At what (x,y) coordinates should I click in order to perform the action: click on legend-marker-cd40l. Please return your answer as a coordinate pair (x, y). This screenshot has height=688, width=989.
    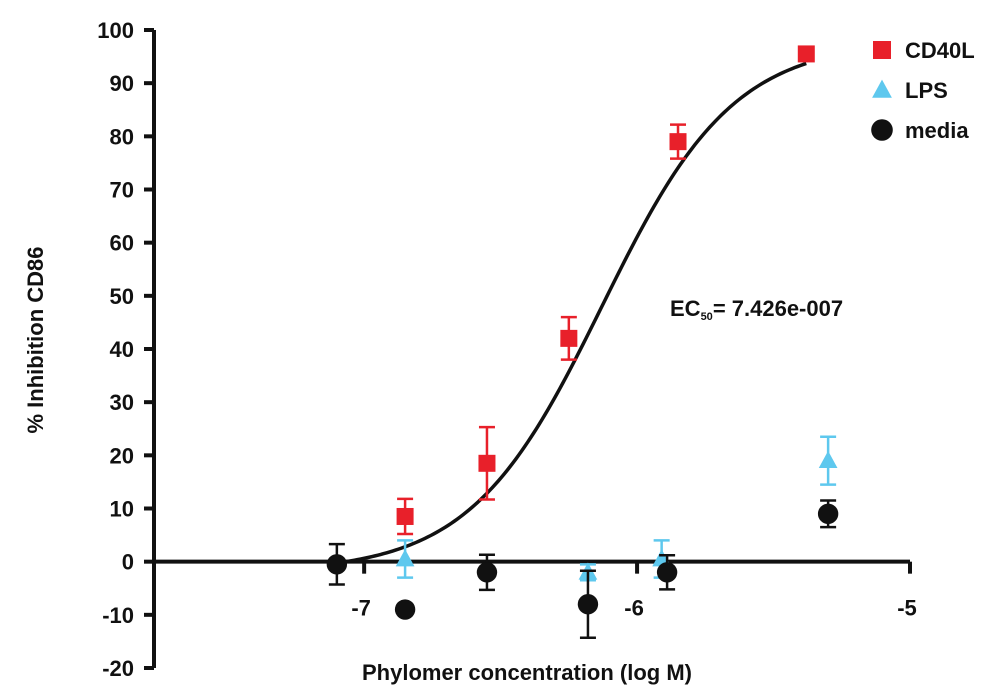
    Looking at the image, I should click on (882, 50).